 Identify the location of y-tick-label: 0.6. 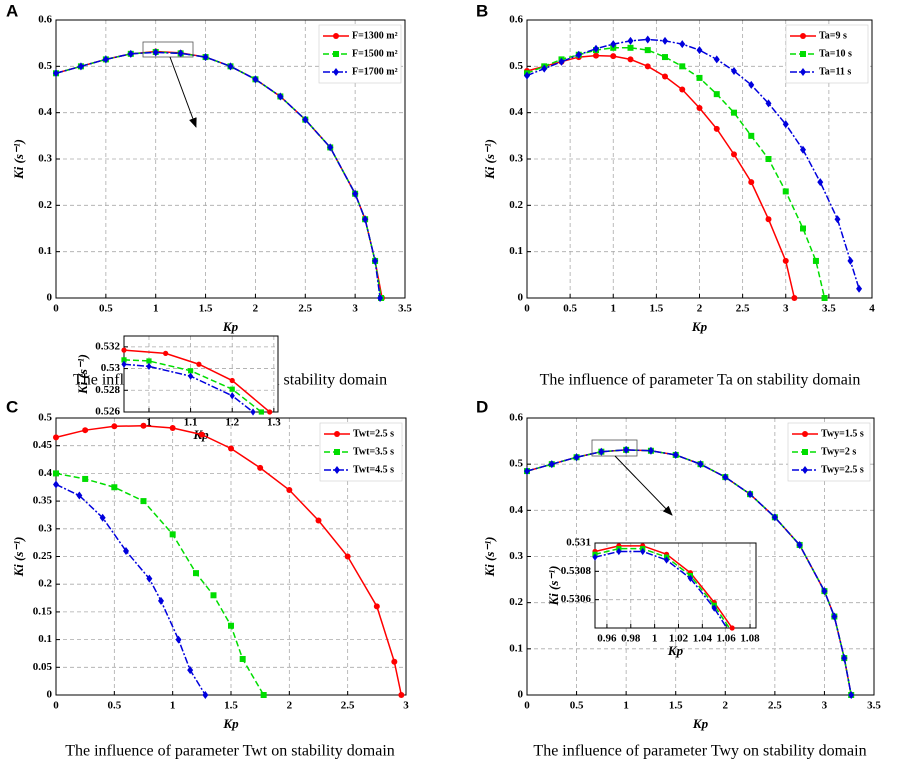
(516, 418).